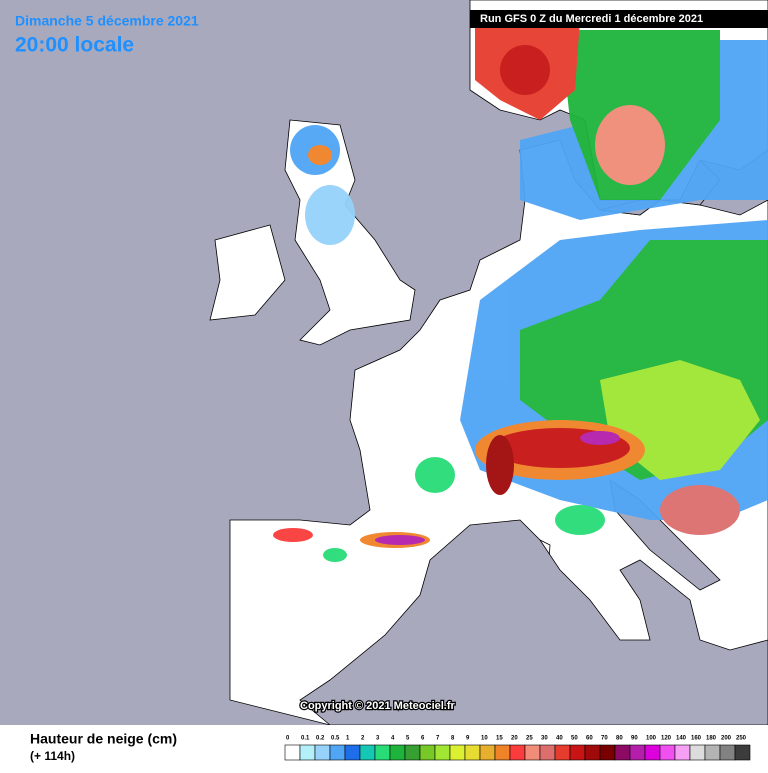  I want to click on legend-label: 5, so click(408, 739).